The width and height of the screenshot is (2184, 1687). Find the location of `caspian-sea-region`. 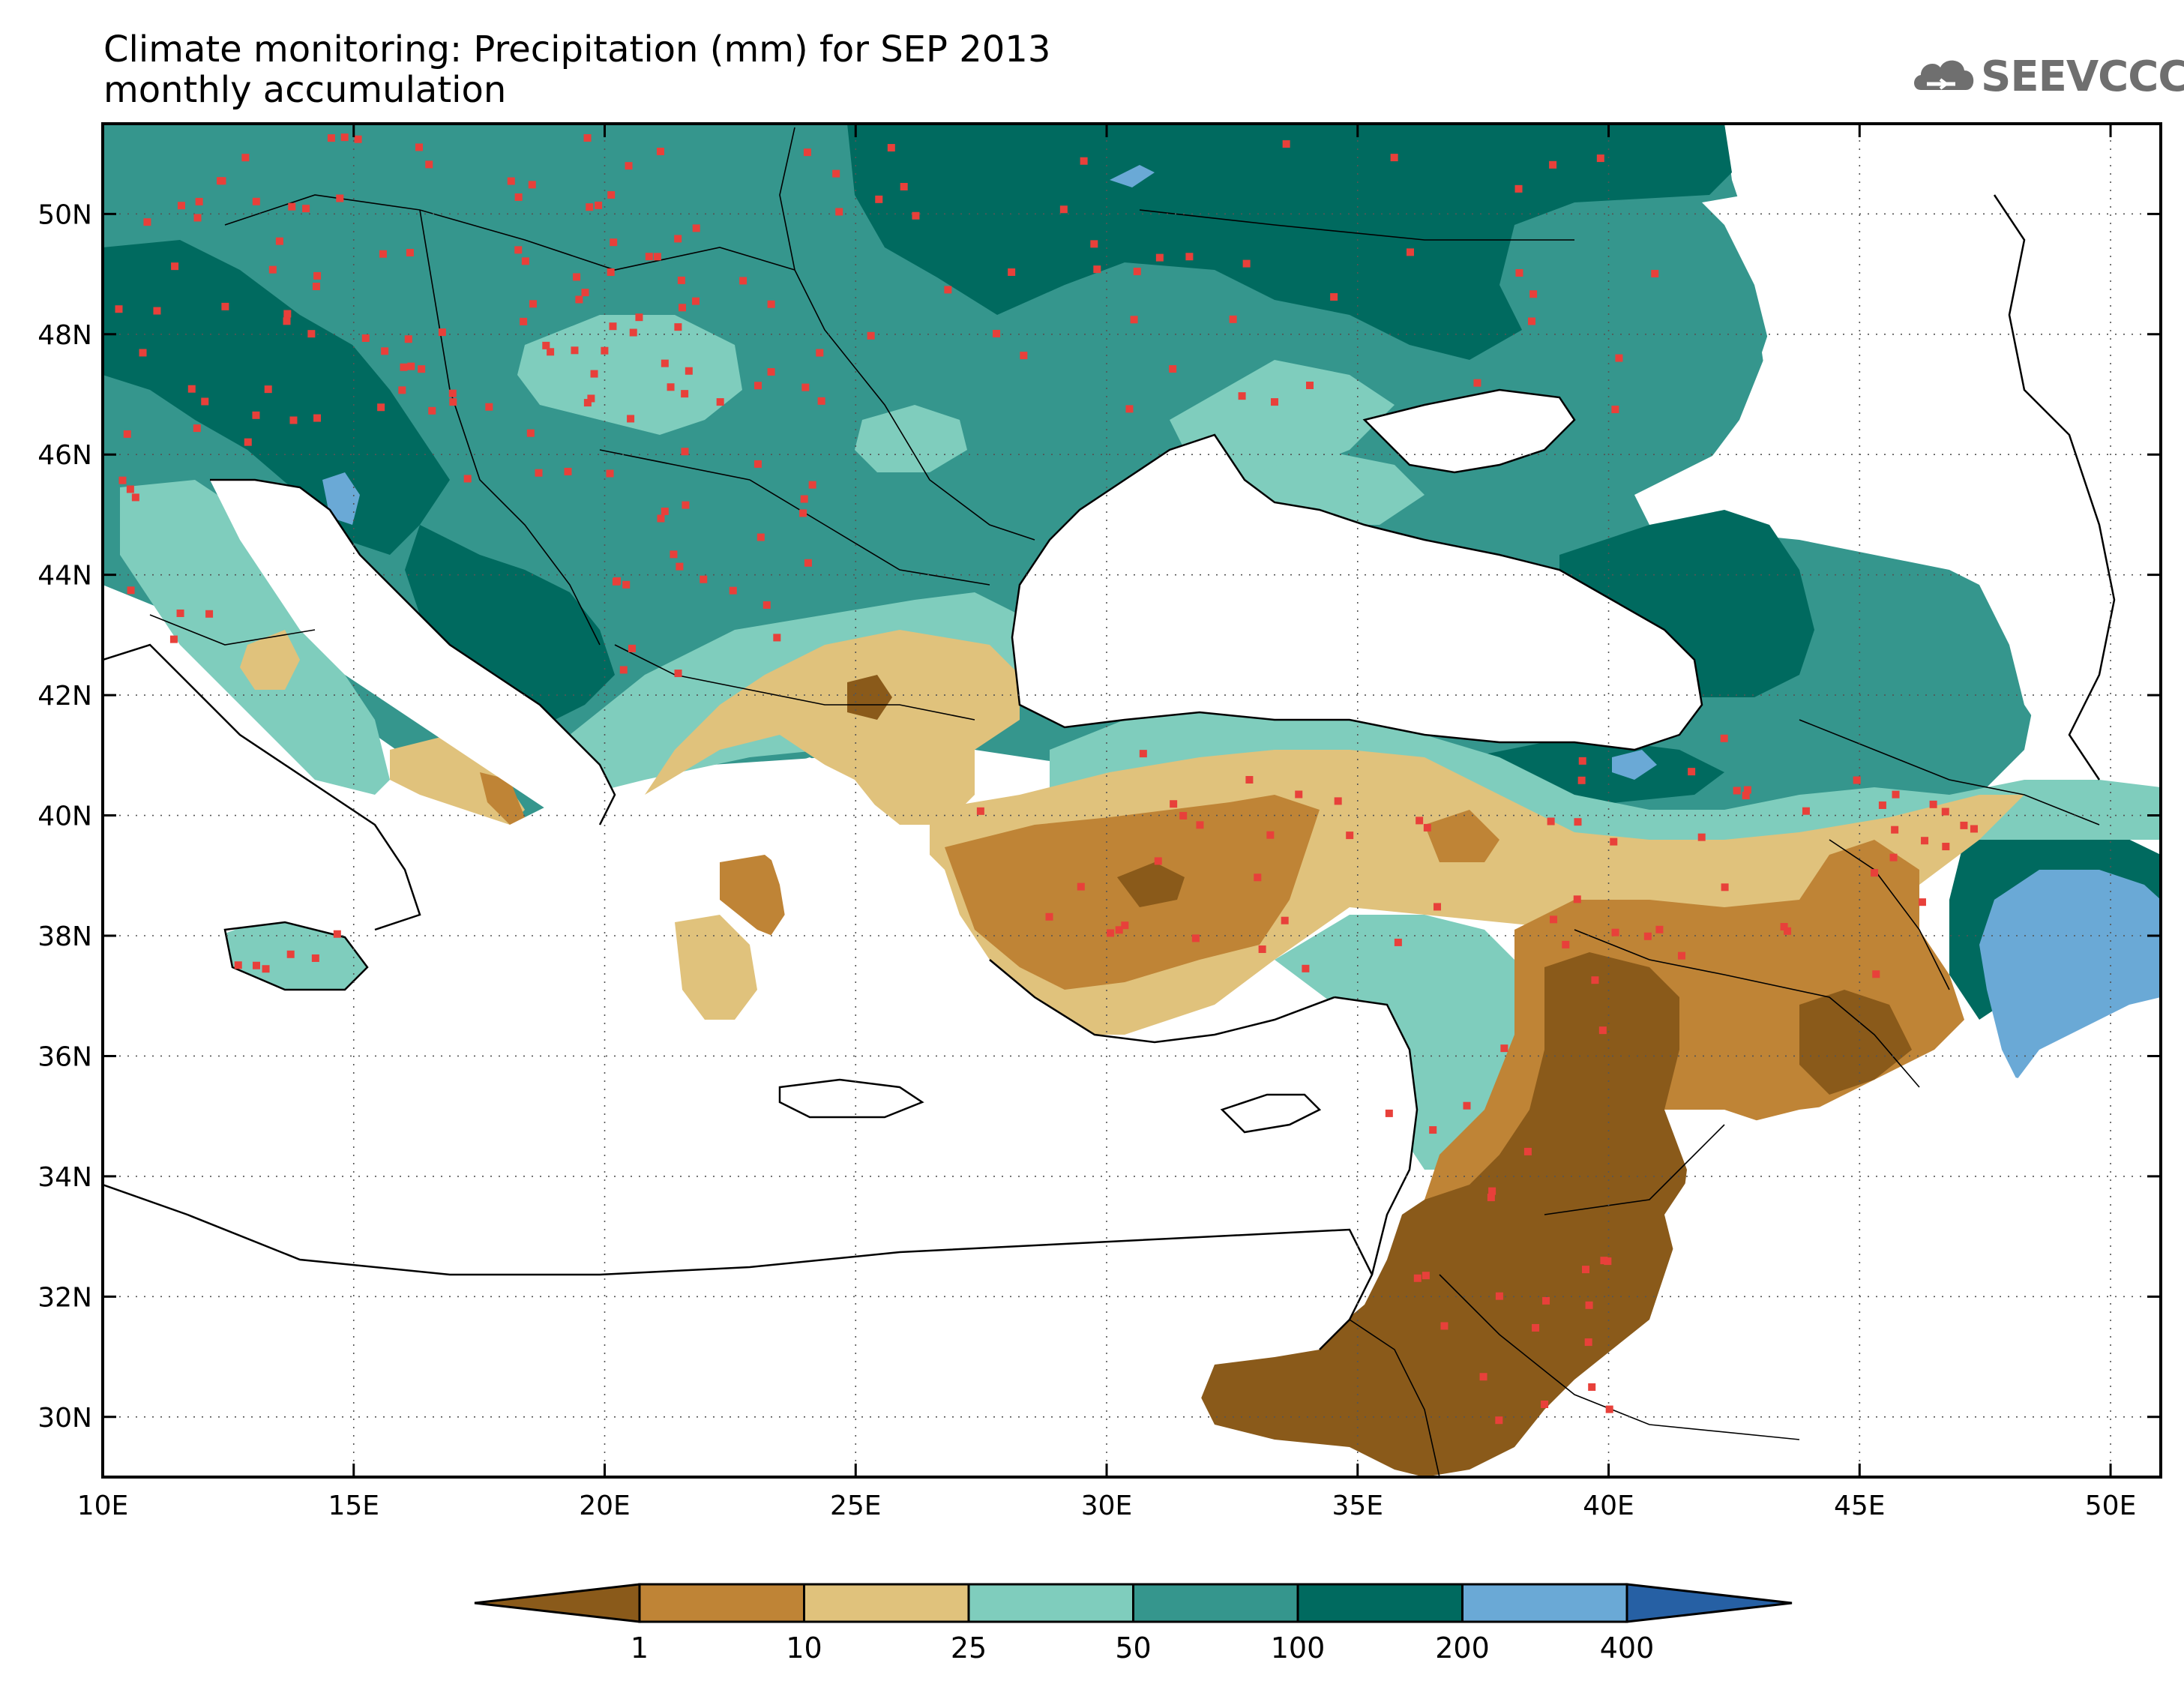

caspian-sea-region is located at coordinates (1927, 452).